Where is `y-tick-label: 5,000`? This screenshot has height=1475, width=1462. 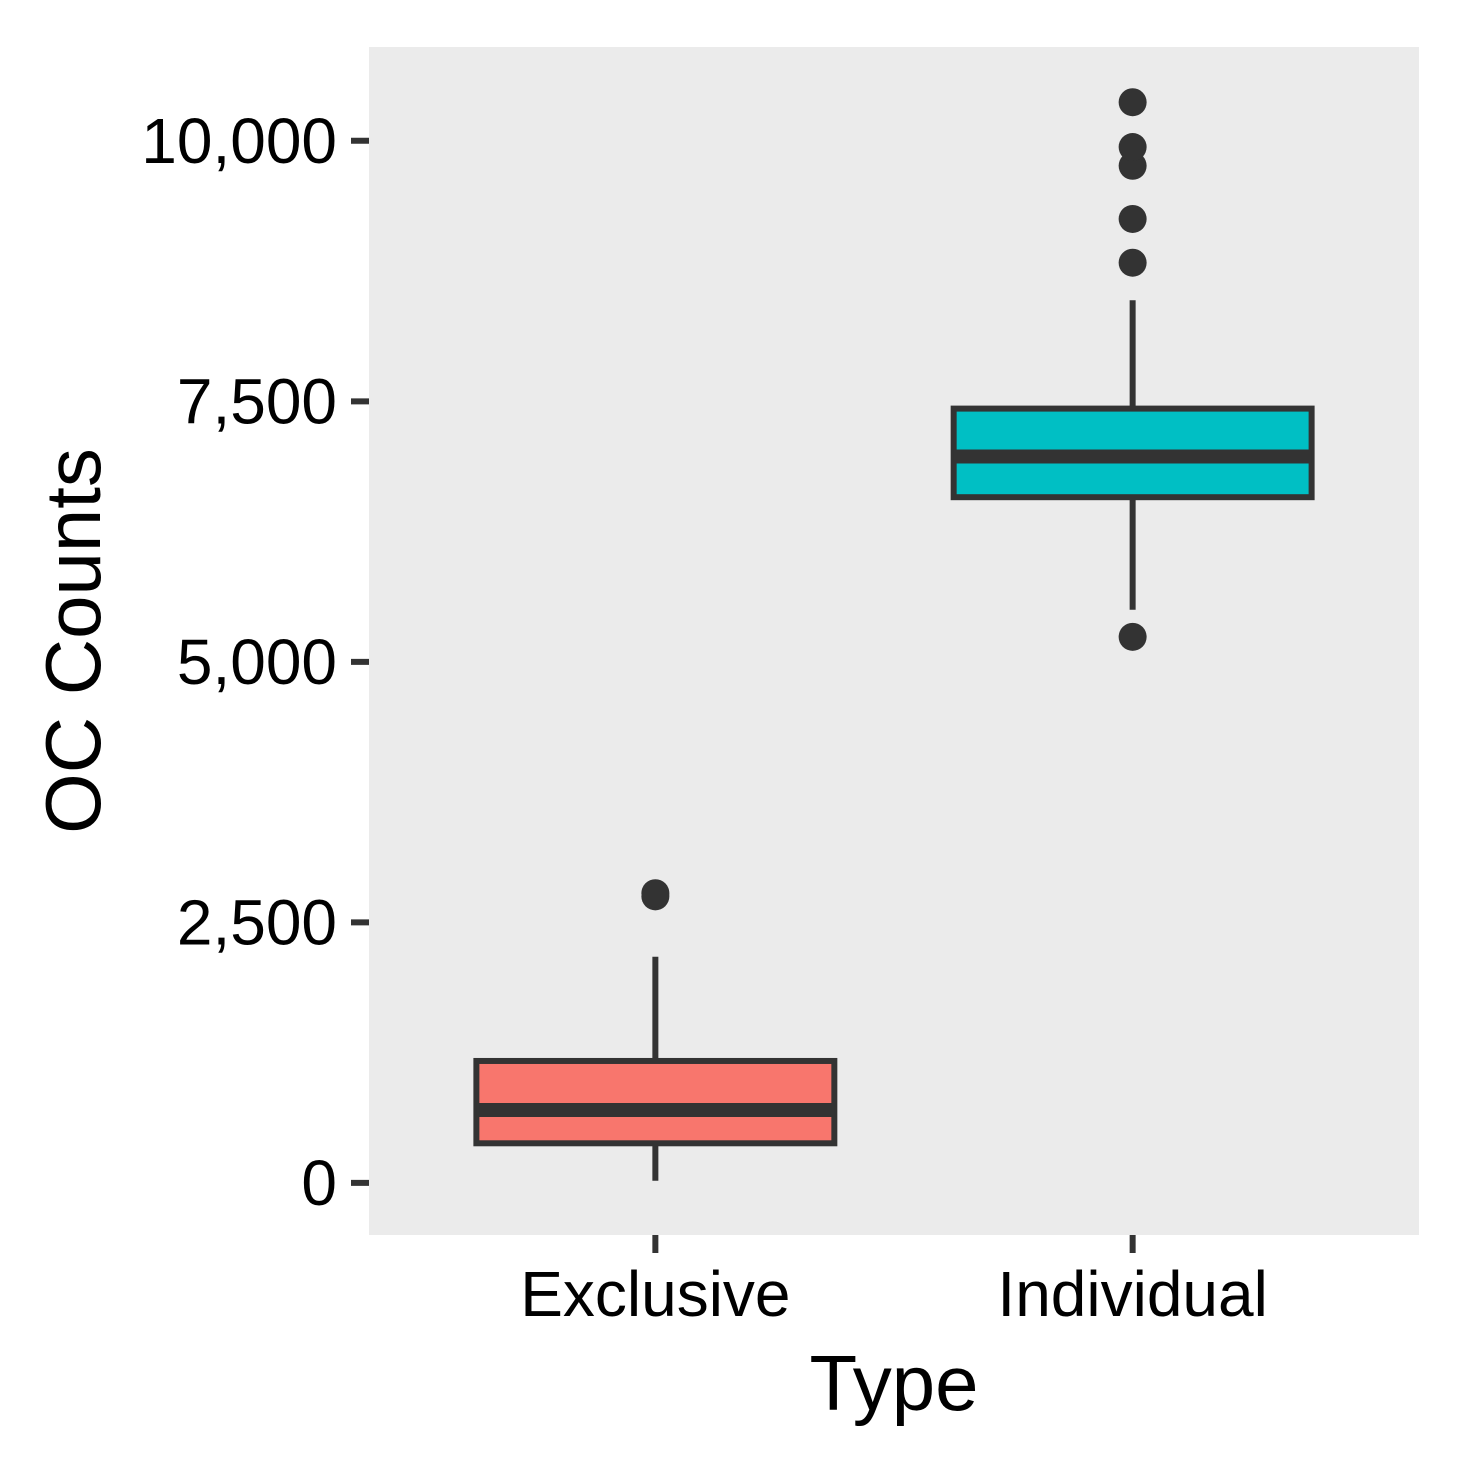
y-tick-label: 5,000 is located at coordinates (257, 662).